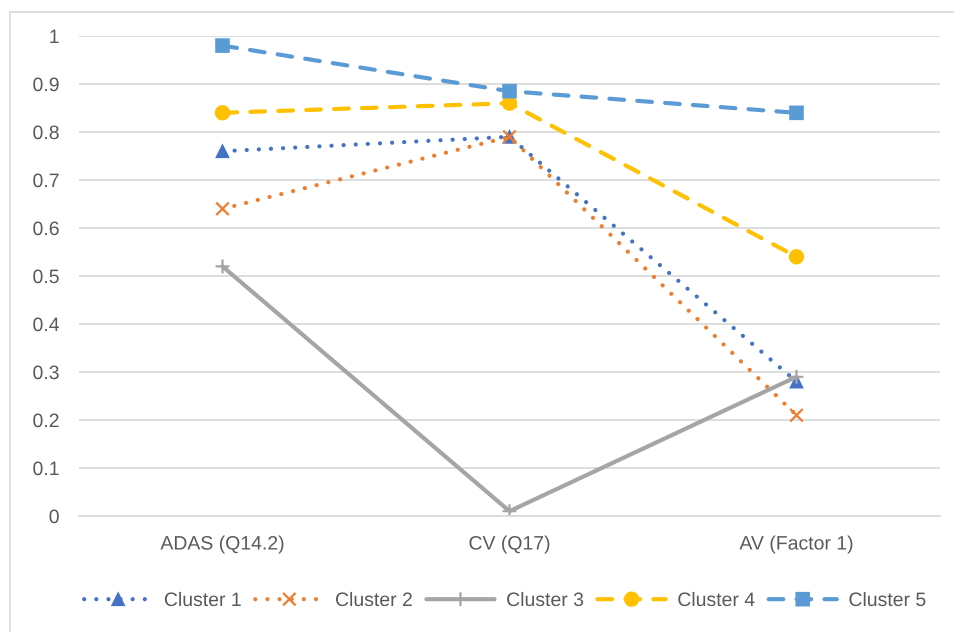 The image size is (954, 632). I want to click on legend-label: Cluster 1, so click(202, 599).